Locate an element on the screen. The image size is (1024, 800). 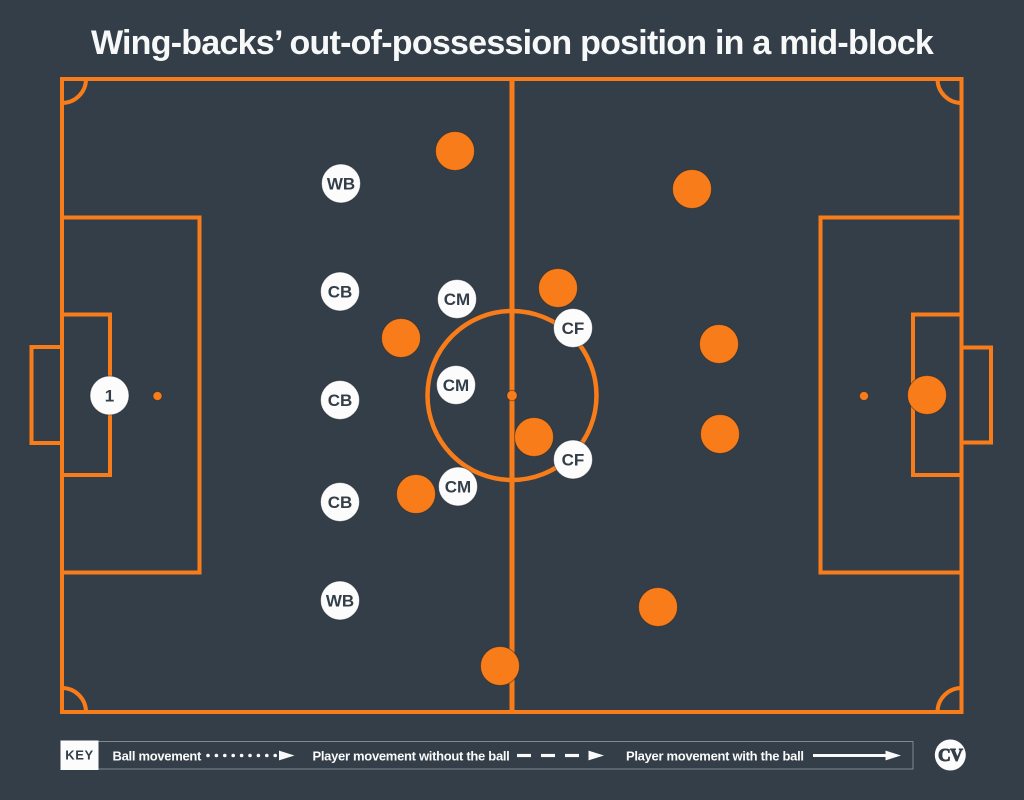
svg-text: Player movement with the ball is located at coordinates (715, 756).